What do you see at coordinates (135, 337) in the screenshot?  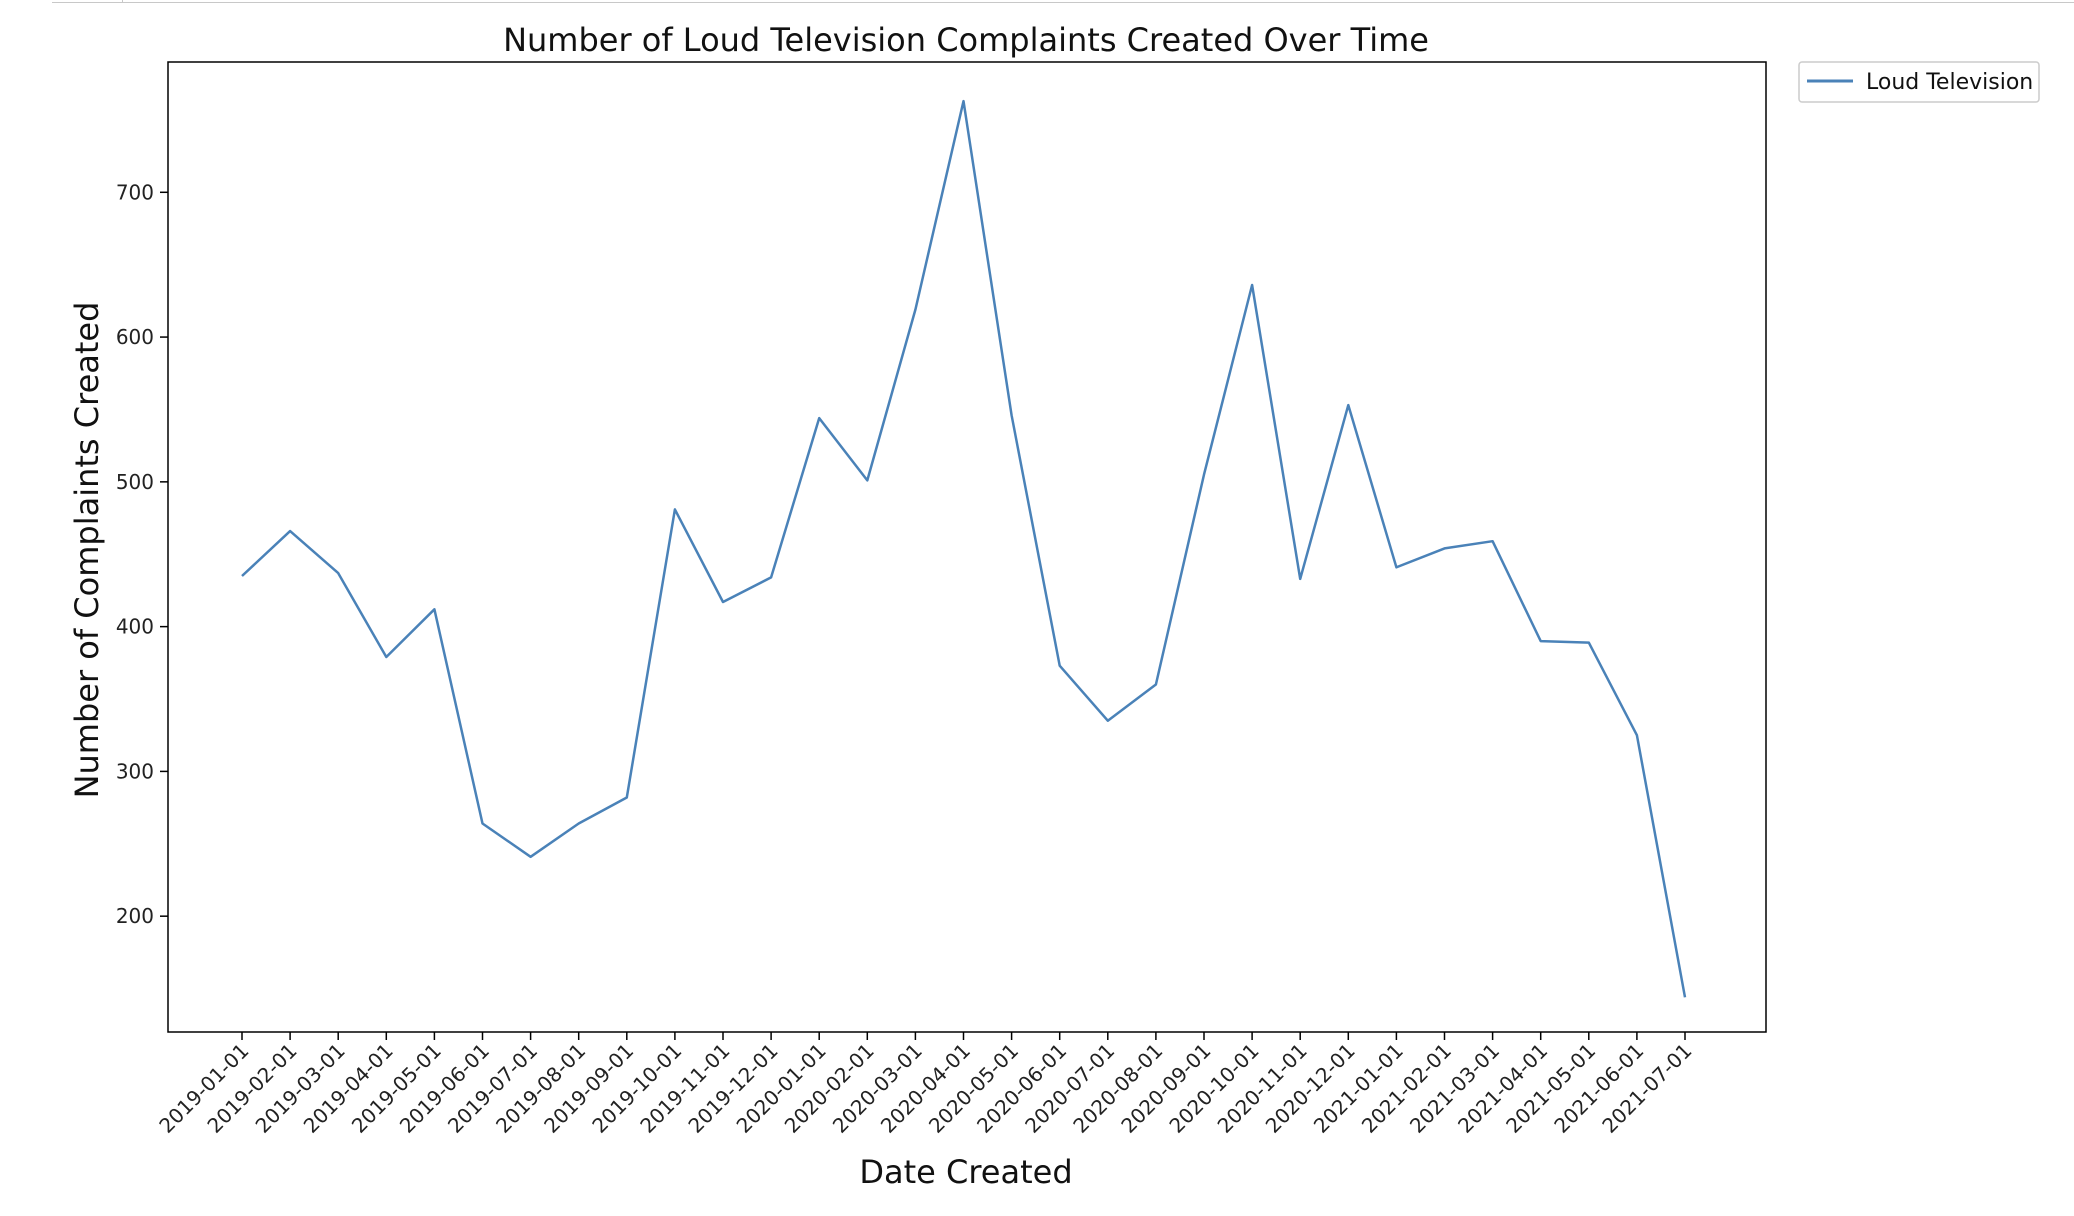 I see `y-tick-label: 600` at bounding box center [135, 337].